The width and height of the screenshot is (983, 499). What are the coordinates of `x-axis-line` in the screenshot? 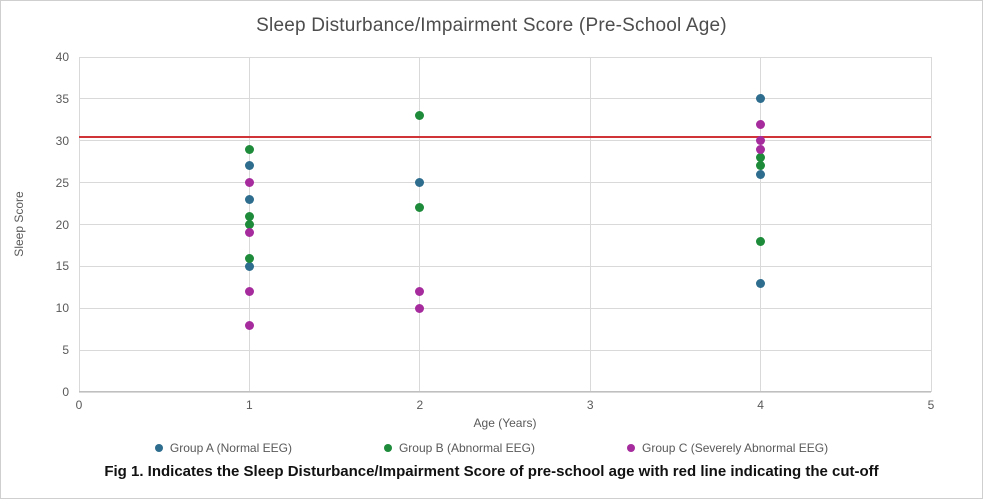 It's located at (505, 391).